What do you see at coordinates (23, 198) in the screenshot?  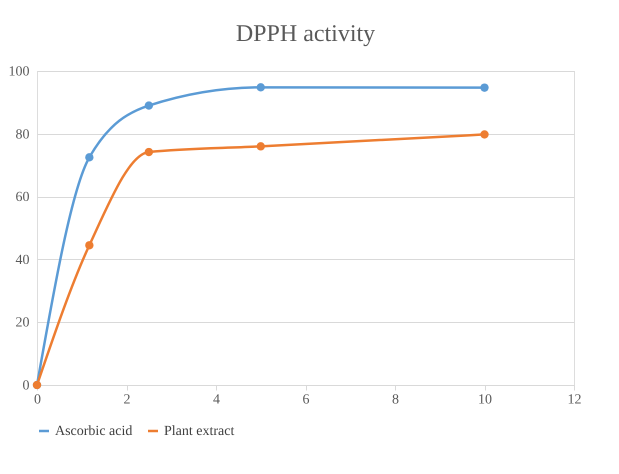 I see `y-tick-label: 60` at bounding box center [23, 198].